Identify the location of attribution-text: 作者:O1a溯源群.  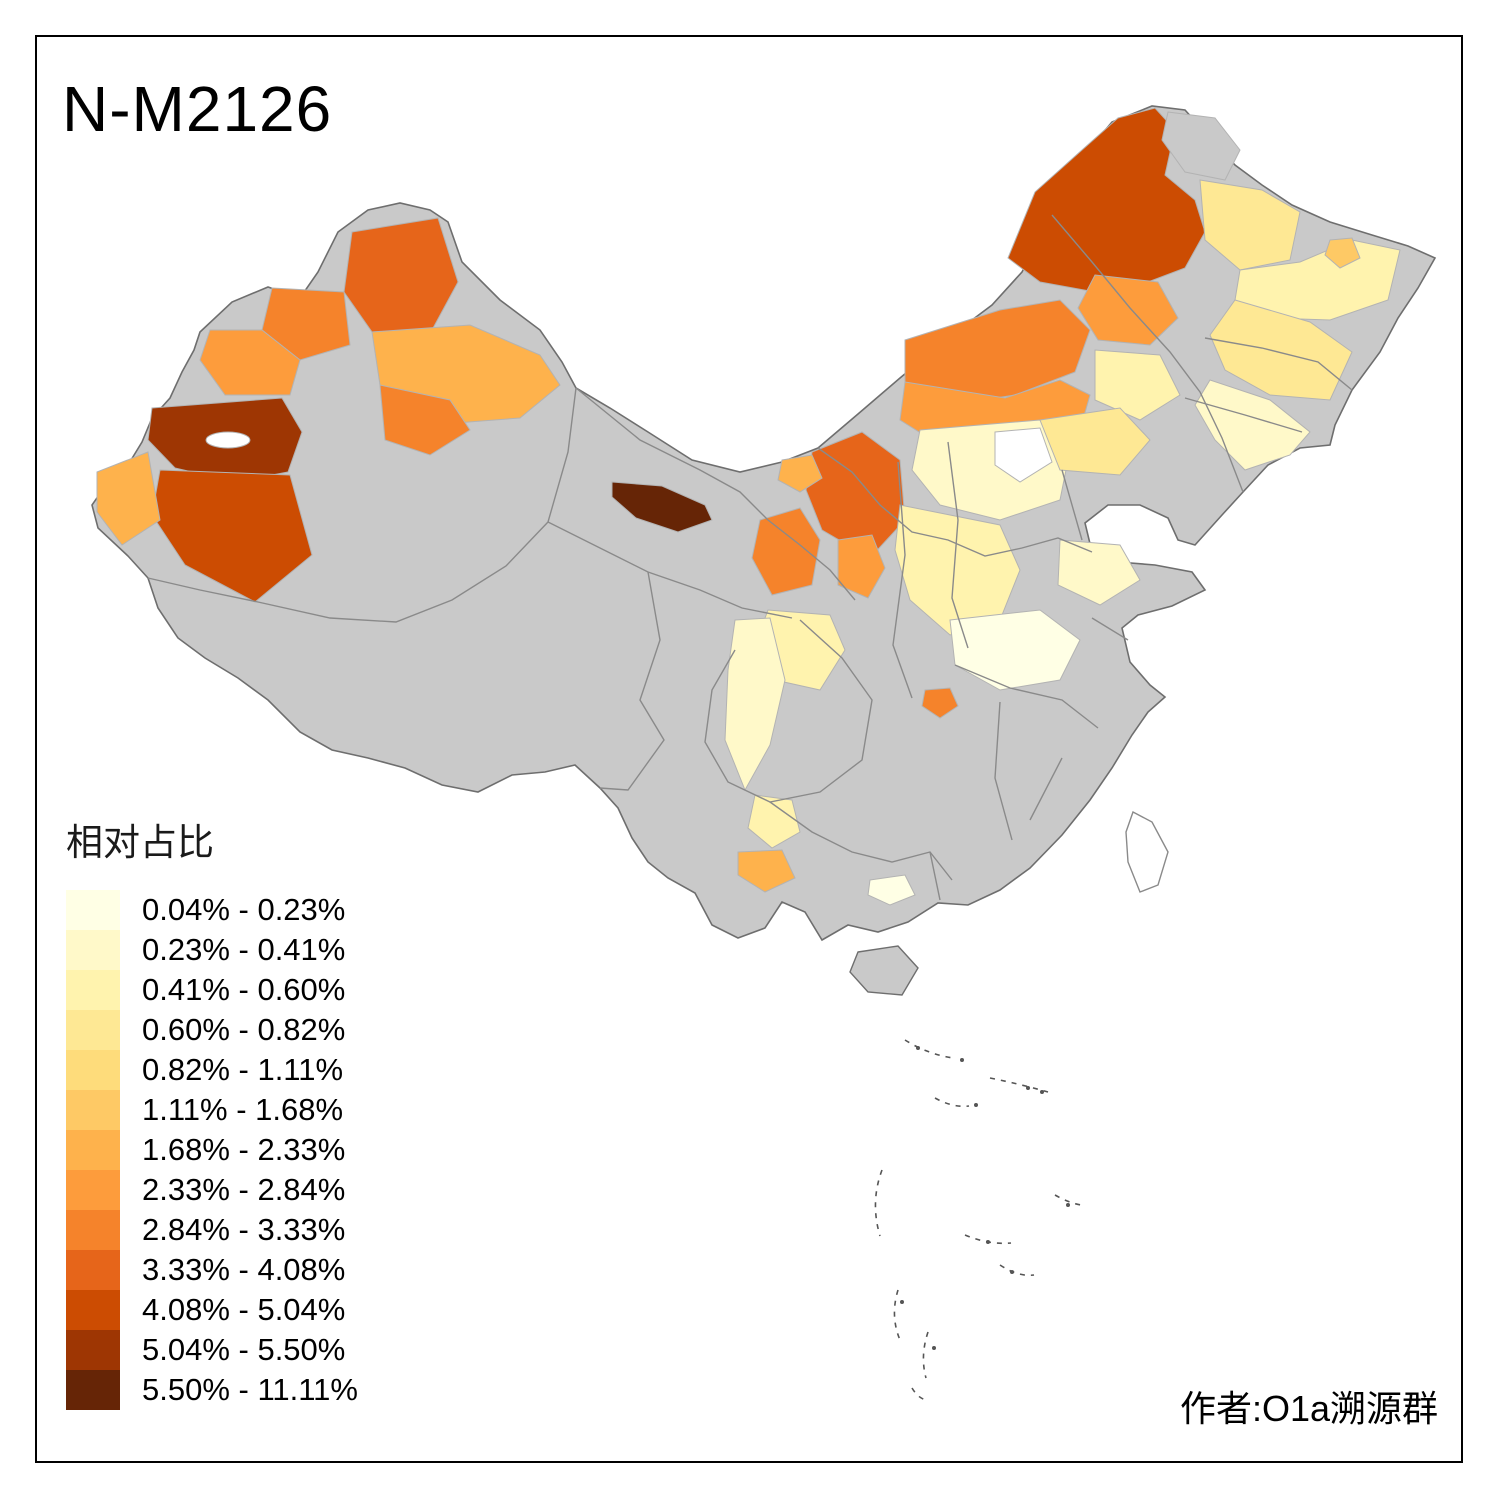
(1308, 1408).